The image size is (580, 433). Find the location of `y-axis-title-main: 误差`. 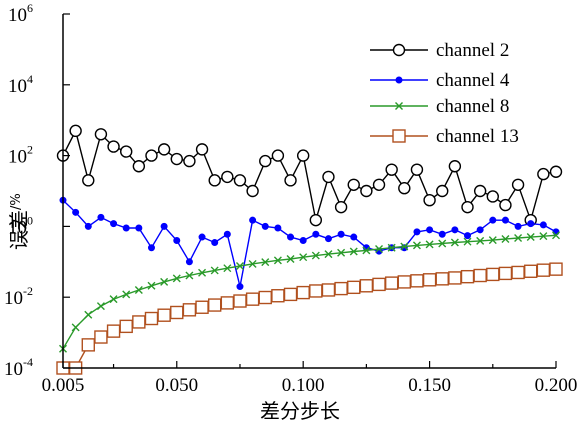

y-axis-title-main: 误差 is located at coordinates (19, 230).